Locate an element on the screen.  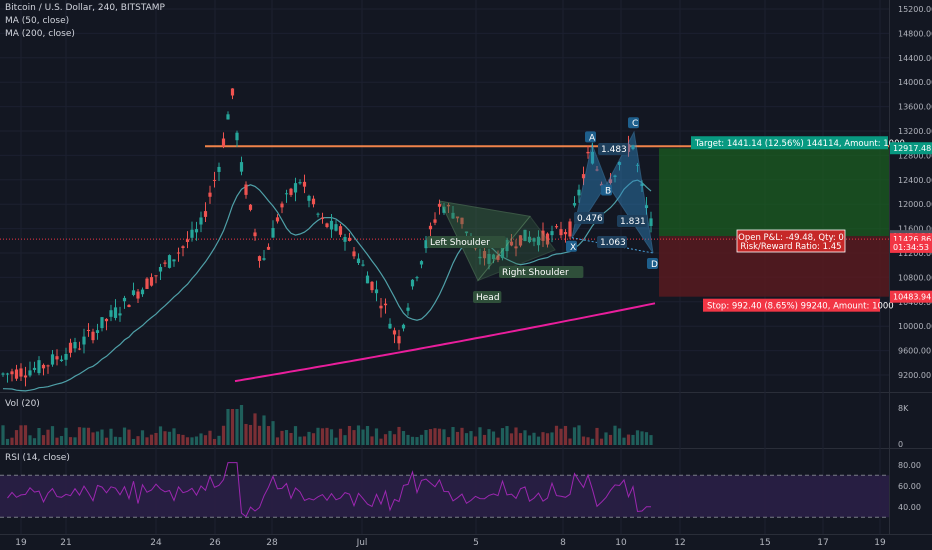
harmonic-point-x-bg is located at coordinates (571, 246).